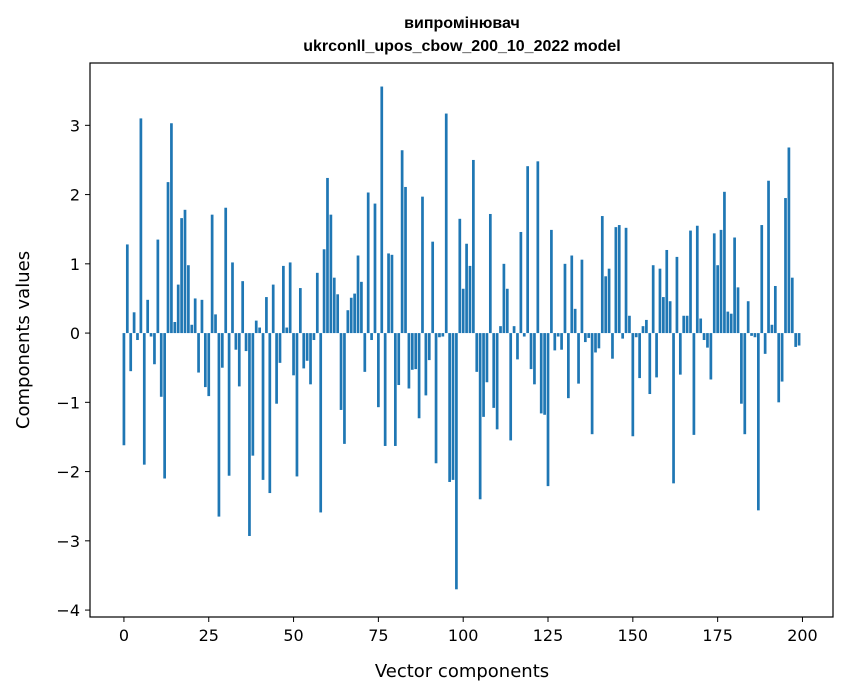 This screenshot has height=696, width=847. I want to click on x-tick-label: 175, so click(717, 635).